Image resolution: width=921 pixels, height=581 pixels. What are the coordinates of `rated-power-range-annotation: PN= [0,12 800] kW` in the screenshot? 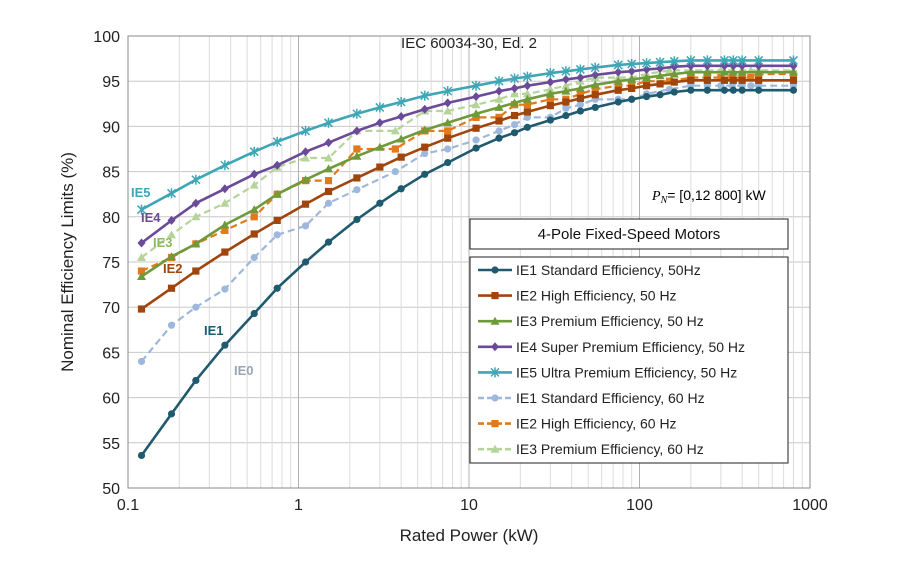 It's located at (708, 196).